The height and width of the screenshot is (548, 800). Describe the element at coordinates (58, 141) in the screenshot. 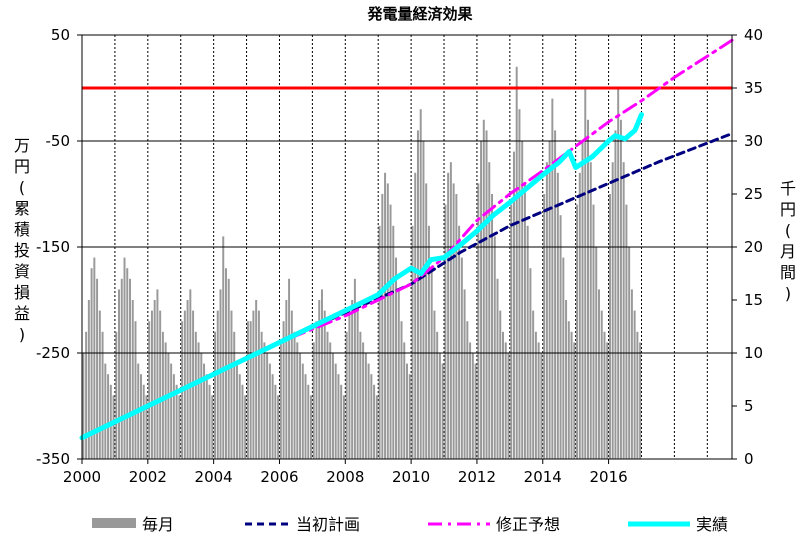

I see `left-tick-label: -50` at that location.